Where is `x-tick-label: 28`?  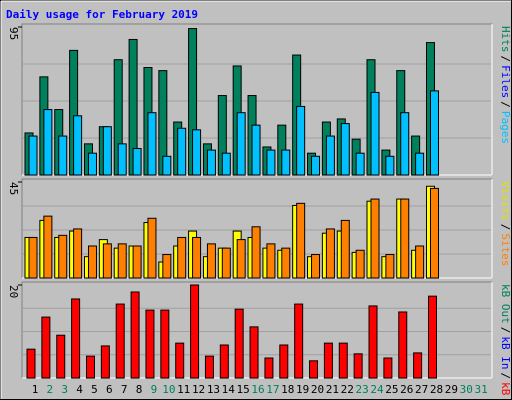 x-tick-label: 28 is located at coordinates (436, 389).